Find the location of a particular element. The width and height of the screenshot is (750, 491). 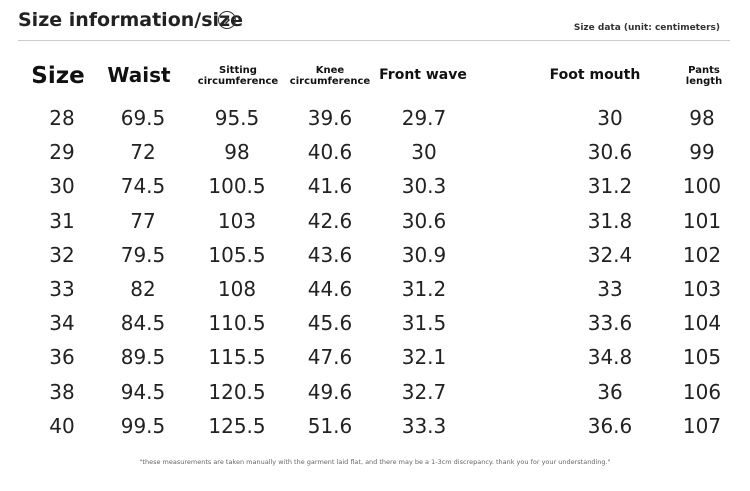

column-header-front-wave: Front wave is located at coordinates (423, 75).